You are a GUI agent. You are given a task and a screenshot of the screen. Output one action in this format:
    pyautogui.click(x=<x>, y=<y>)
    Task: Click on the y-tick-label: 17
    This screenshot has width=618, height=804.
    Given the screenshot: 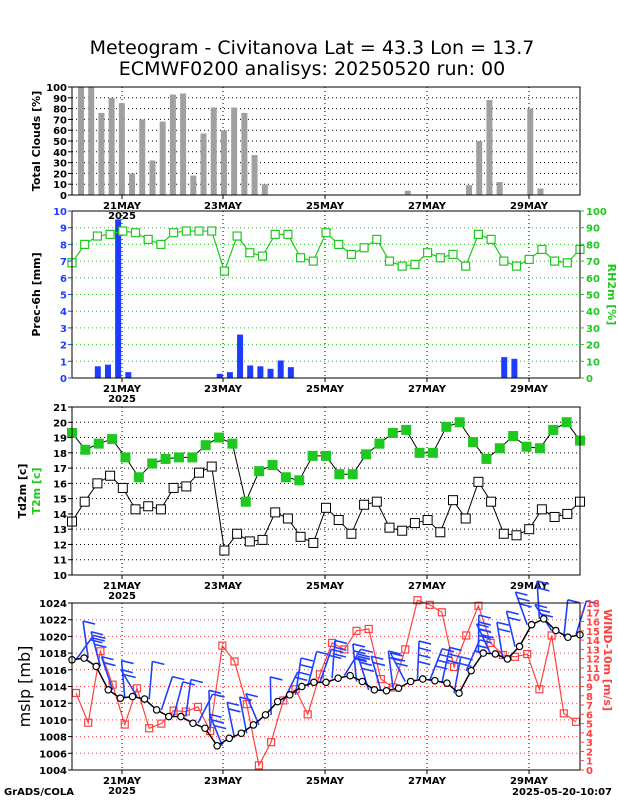 What is the action you would take?
    pyautogui.click(x=60, y=469)
    